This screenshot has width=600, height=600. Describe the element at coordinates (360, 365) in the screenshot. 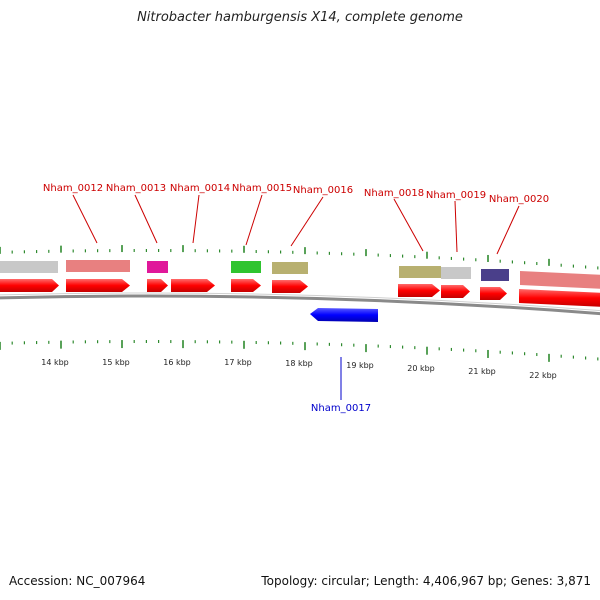

I see `scale-label: 19 kbp` at that location.